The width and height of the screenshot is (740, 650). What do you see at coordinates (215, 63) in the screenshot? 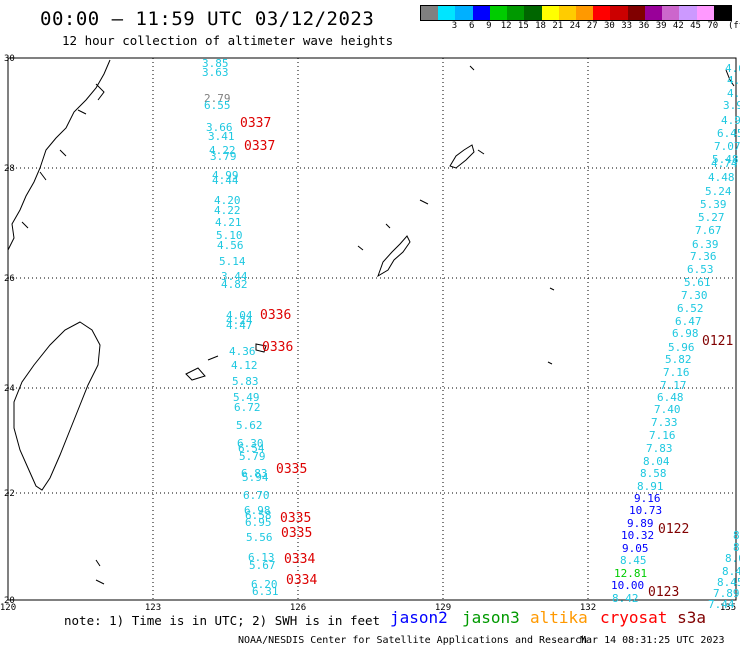
I see `wave-height-value: 3.85` at bounding box center [215, 63].